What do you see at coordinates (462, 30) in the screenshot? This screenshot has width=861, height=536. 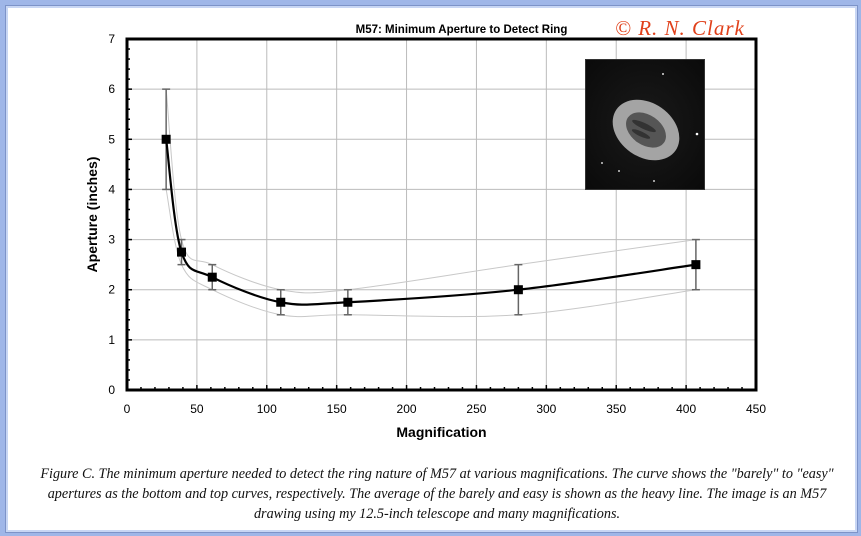 I see `chart-title: M57: Minimum Aperture to Detect Ring` at bounding box center [462, 30].